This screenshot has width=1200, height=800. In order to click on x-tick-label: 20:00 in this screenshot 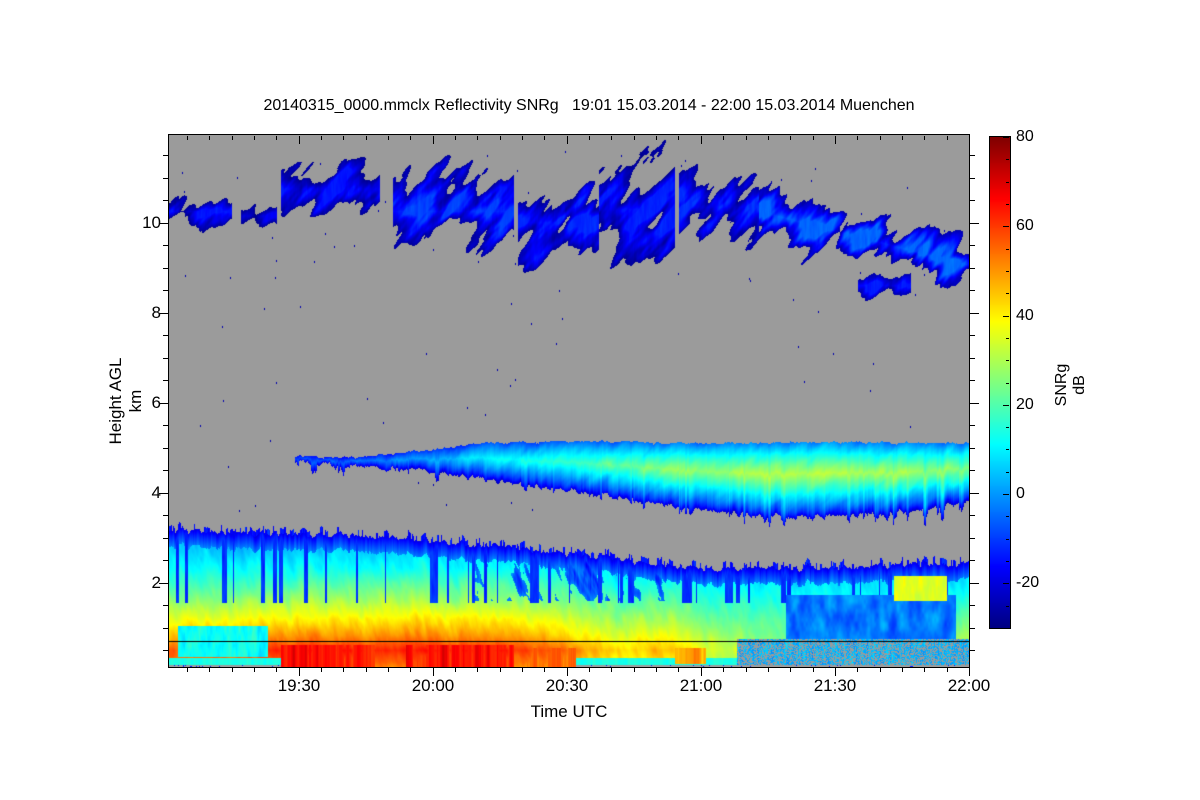, I will do `click(433, 685)`.